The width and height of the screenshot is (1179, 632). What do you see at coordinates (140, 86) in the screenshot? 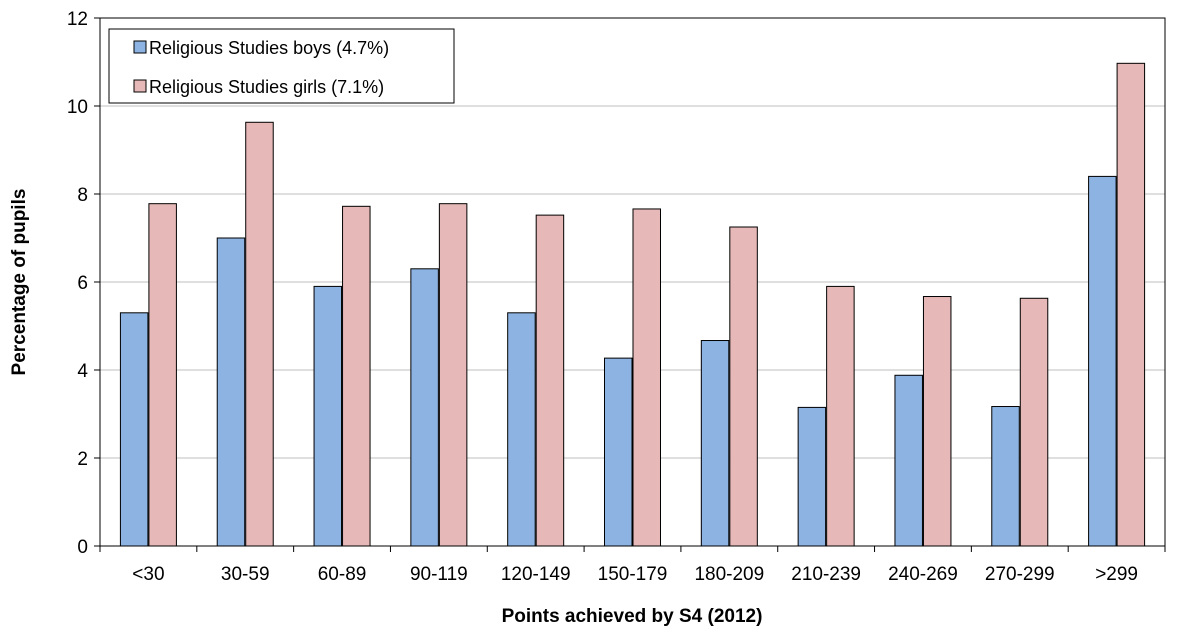
I see `legend-swatch-girls` at bounding box center [140, 86].